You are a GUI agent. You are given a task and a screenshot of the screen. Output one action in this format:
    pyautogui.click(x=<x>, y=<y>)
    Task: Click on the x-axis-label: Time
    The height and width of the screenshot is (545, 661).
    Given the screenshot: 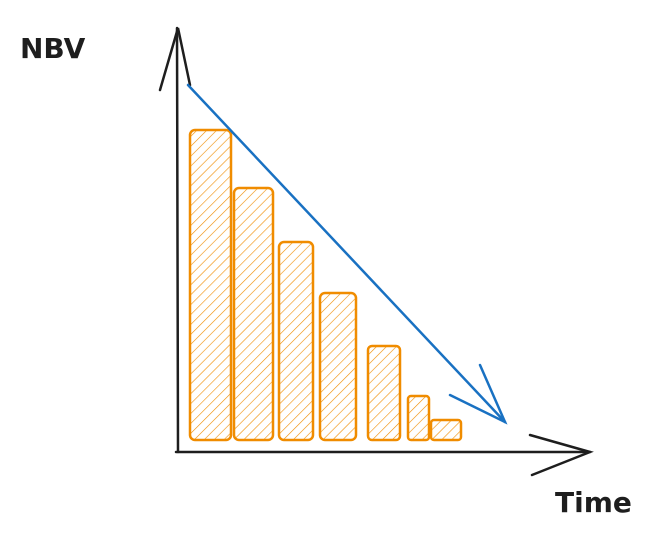 What is the action you would take?
    pyautogui.click(x=593, y=502)
    